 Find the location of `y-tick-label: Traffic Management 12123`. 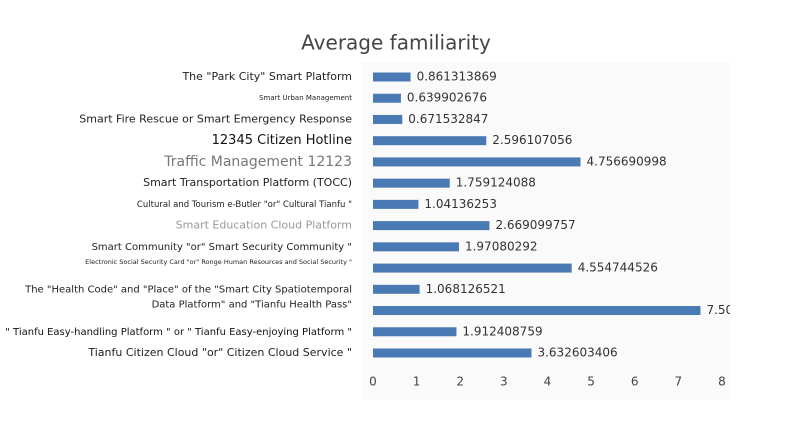

y-tick-label: Traffic Management 12123 is located at coordinates (257, 162).